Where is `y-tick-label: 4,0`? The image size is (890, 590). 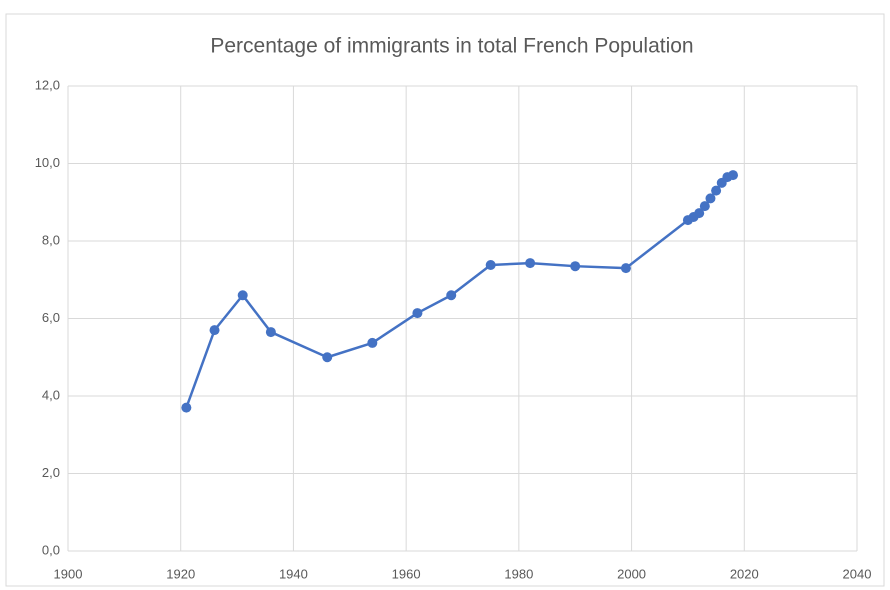 y-tick-label: 4,0 is located at coordinates (51, 394).